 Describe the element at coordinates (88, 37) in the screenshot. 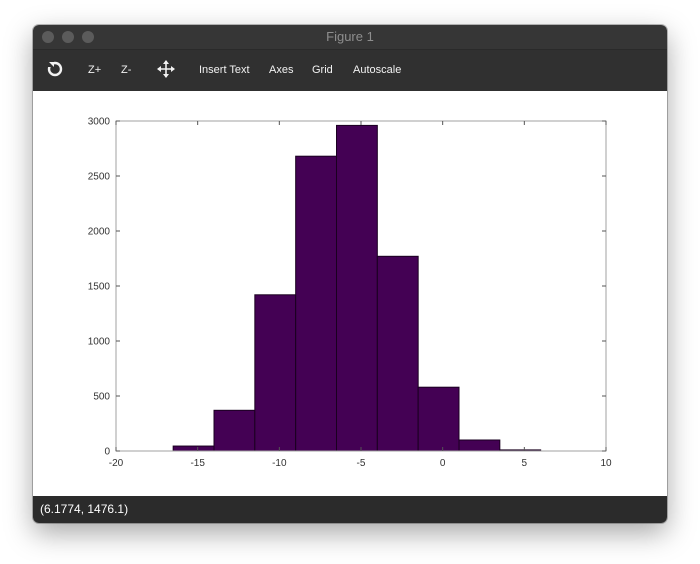

I see `zoom-window-button` at that location.